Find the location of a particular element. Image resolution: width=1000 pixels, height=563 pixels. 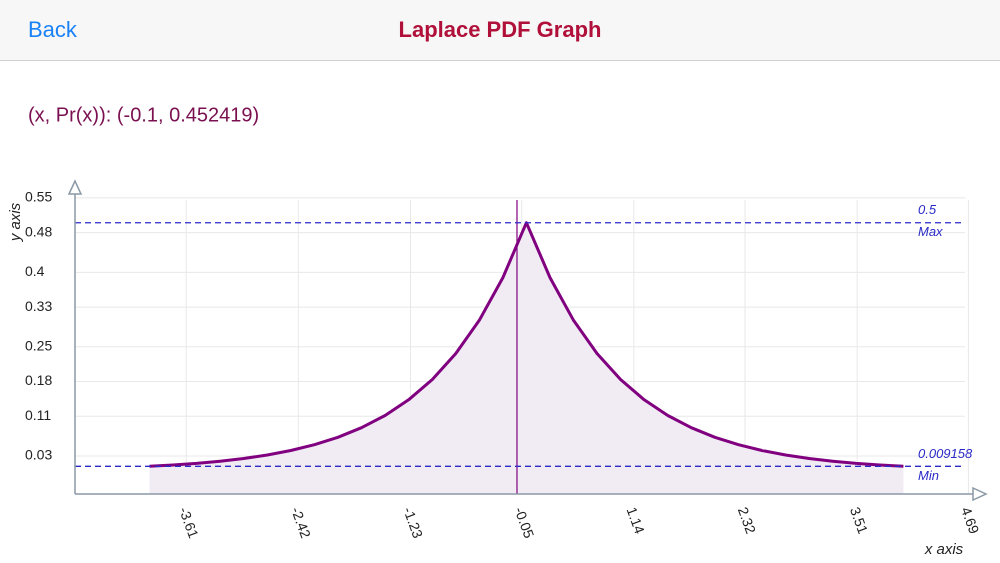

y-tick-label: 0.11 is located at coordinates (38, 415).